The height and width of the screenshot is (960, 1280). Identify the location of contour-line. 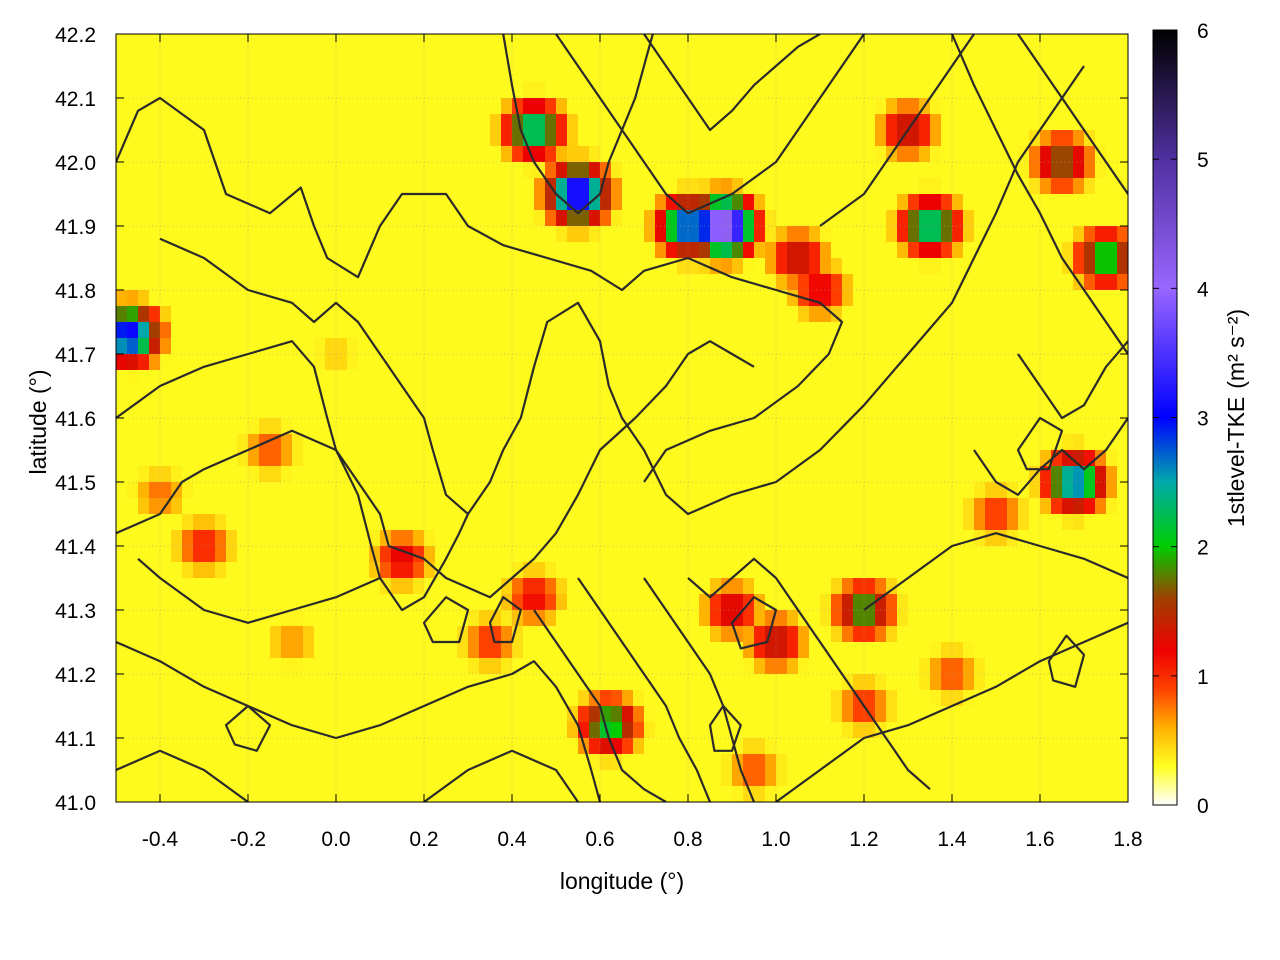
(249, 526).